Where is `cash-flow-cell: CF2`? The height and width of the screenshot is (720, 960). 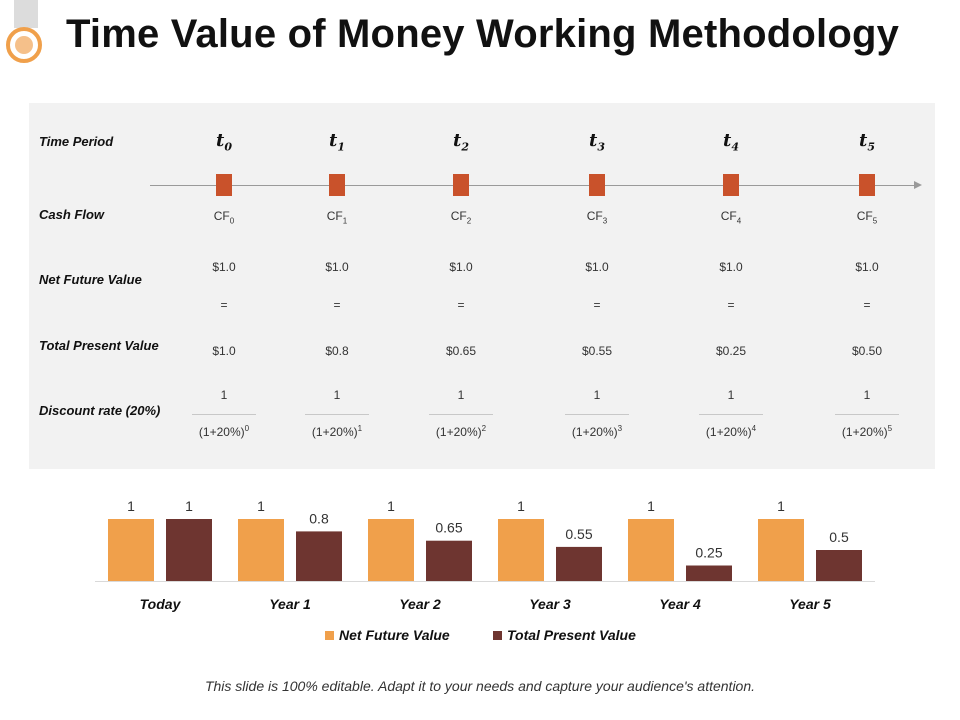
cash-flow-cell: CF2 is located at coordinates (461, 217).